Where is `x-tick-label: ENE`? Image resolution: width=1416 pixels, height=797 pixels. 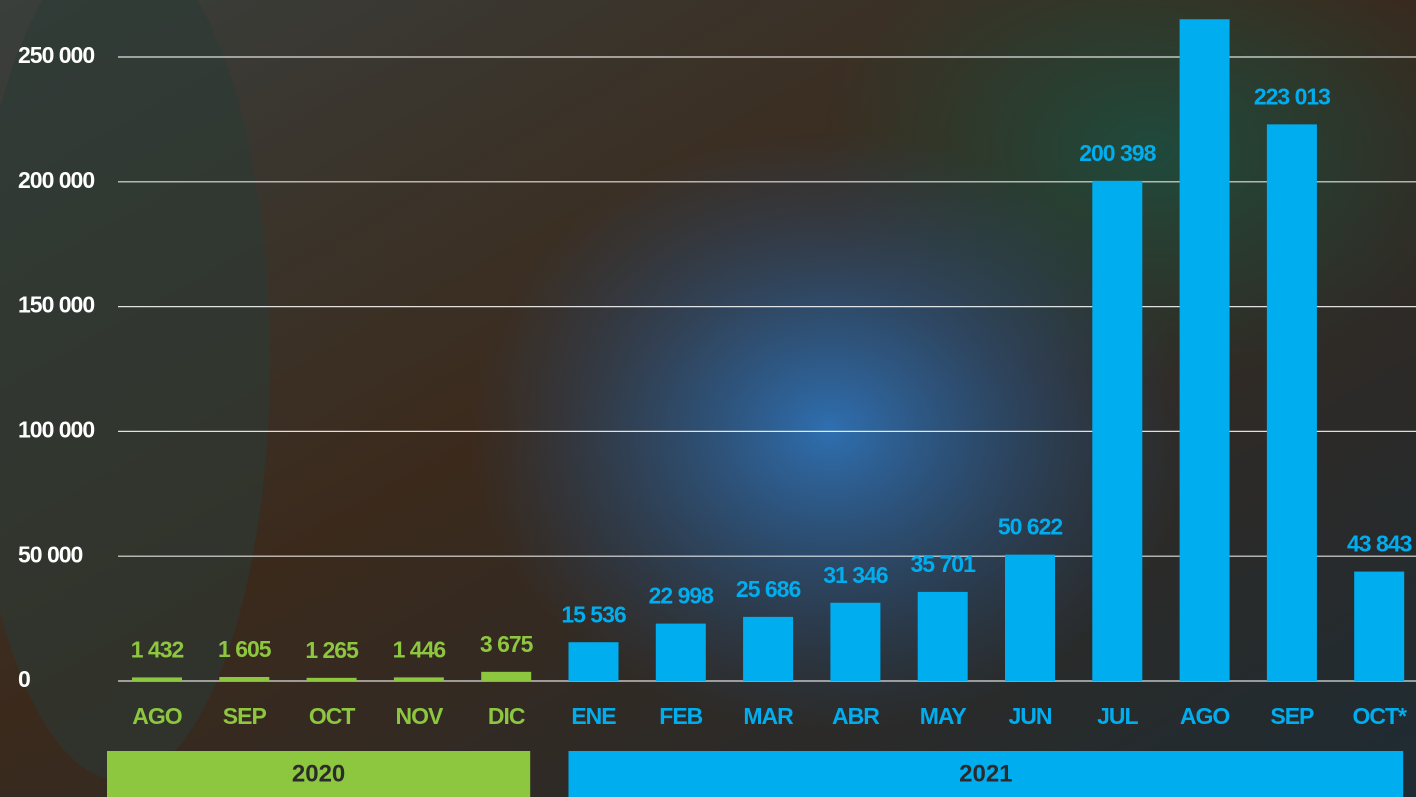
x-tick-label: ENE is located at coordinates (593, 716).